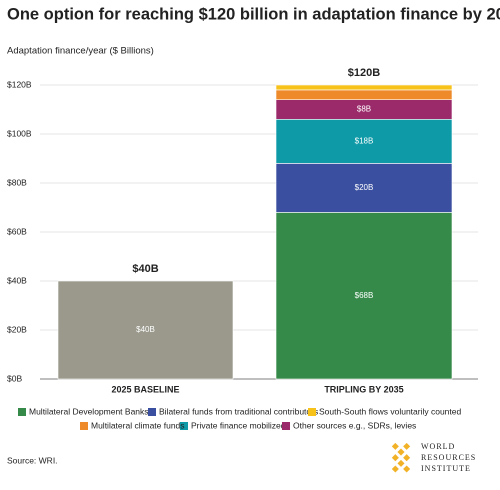 The width and height of the screenshot is (500, 490). Describe the element at coordinates (446, 468) in the screenshot. I see `logo-text: INSTITUTE` at that location.